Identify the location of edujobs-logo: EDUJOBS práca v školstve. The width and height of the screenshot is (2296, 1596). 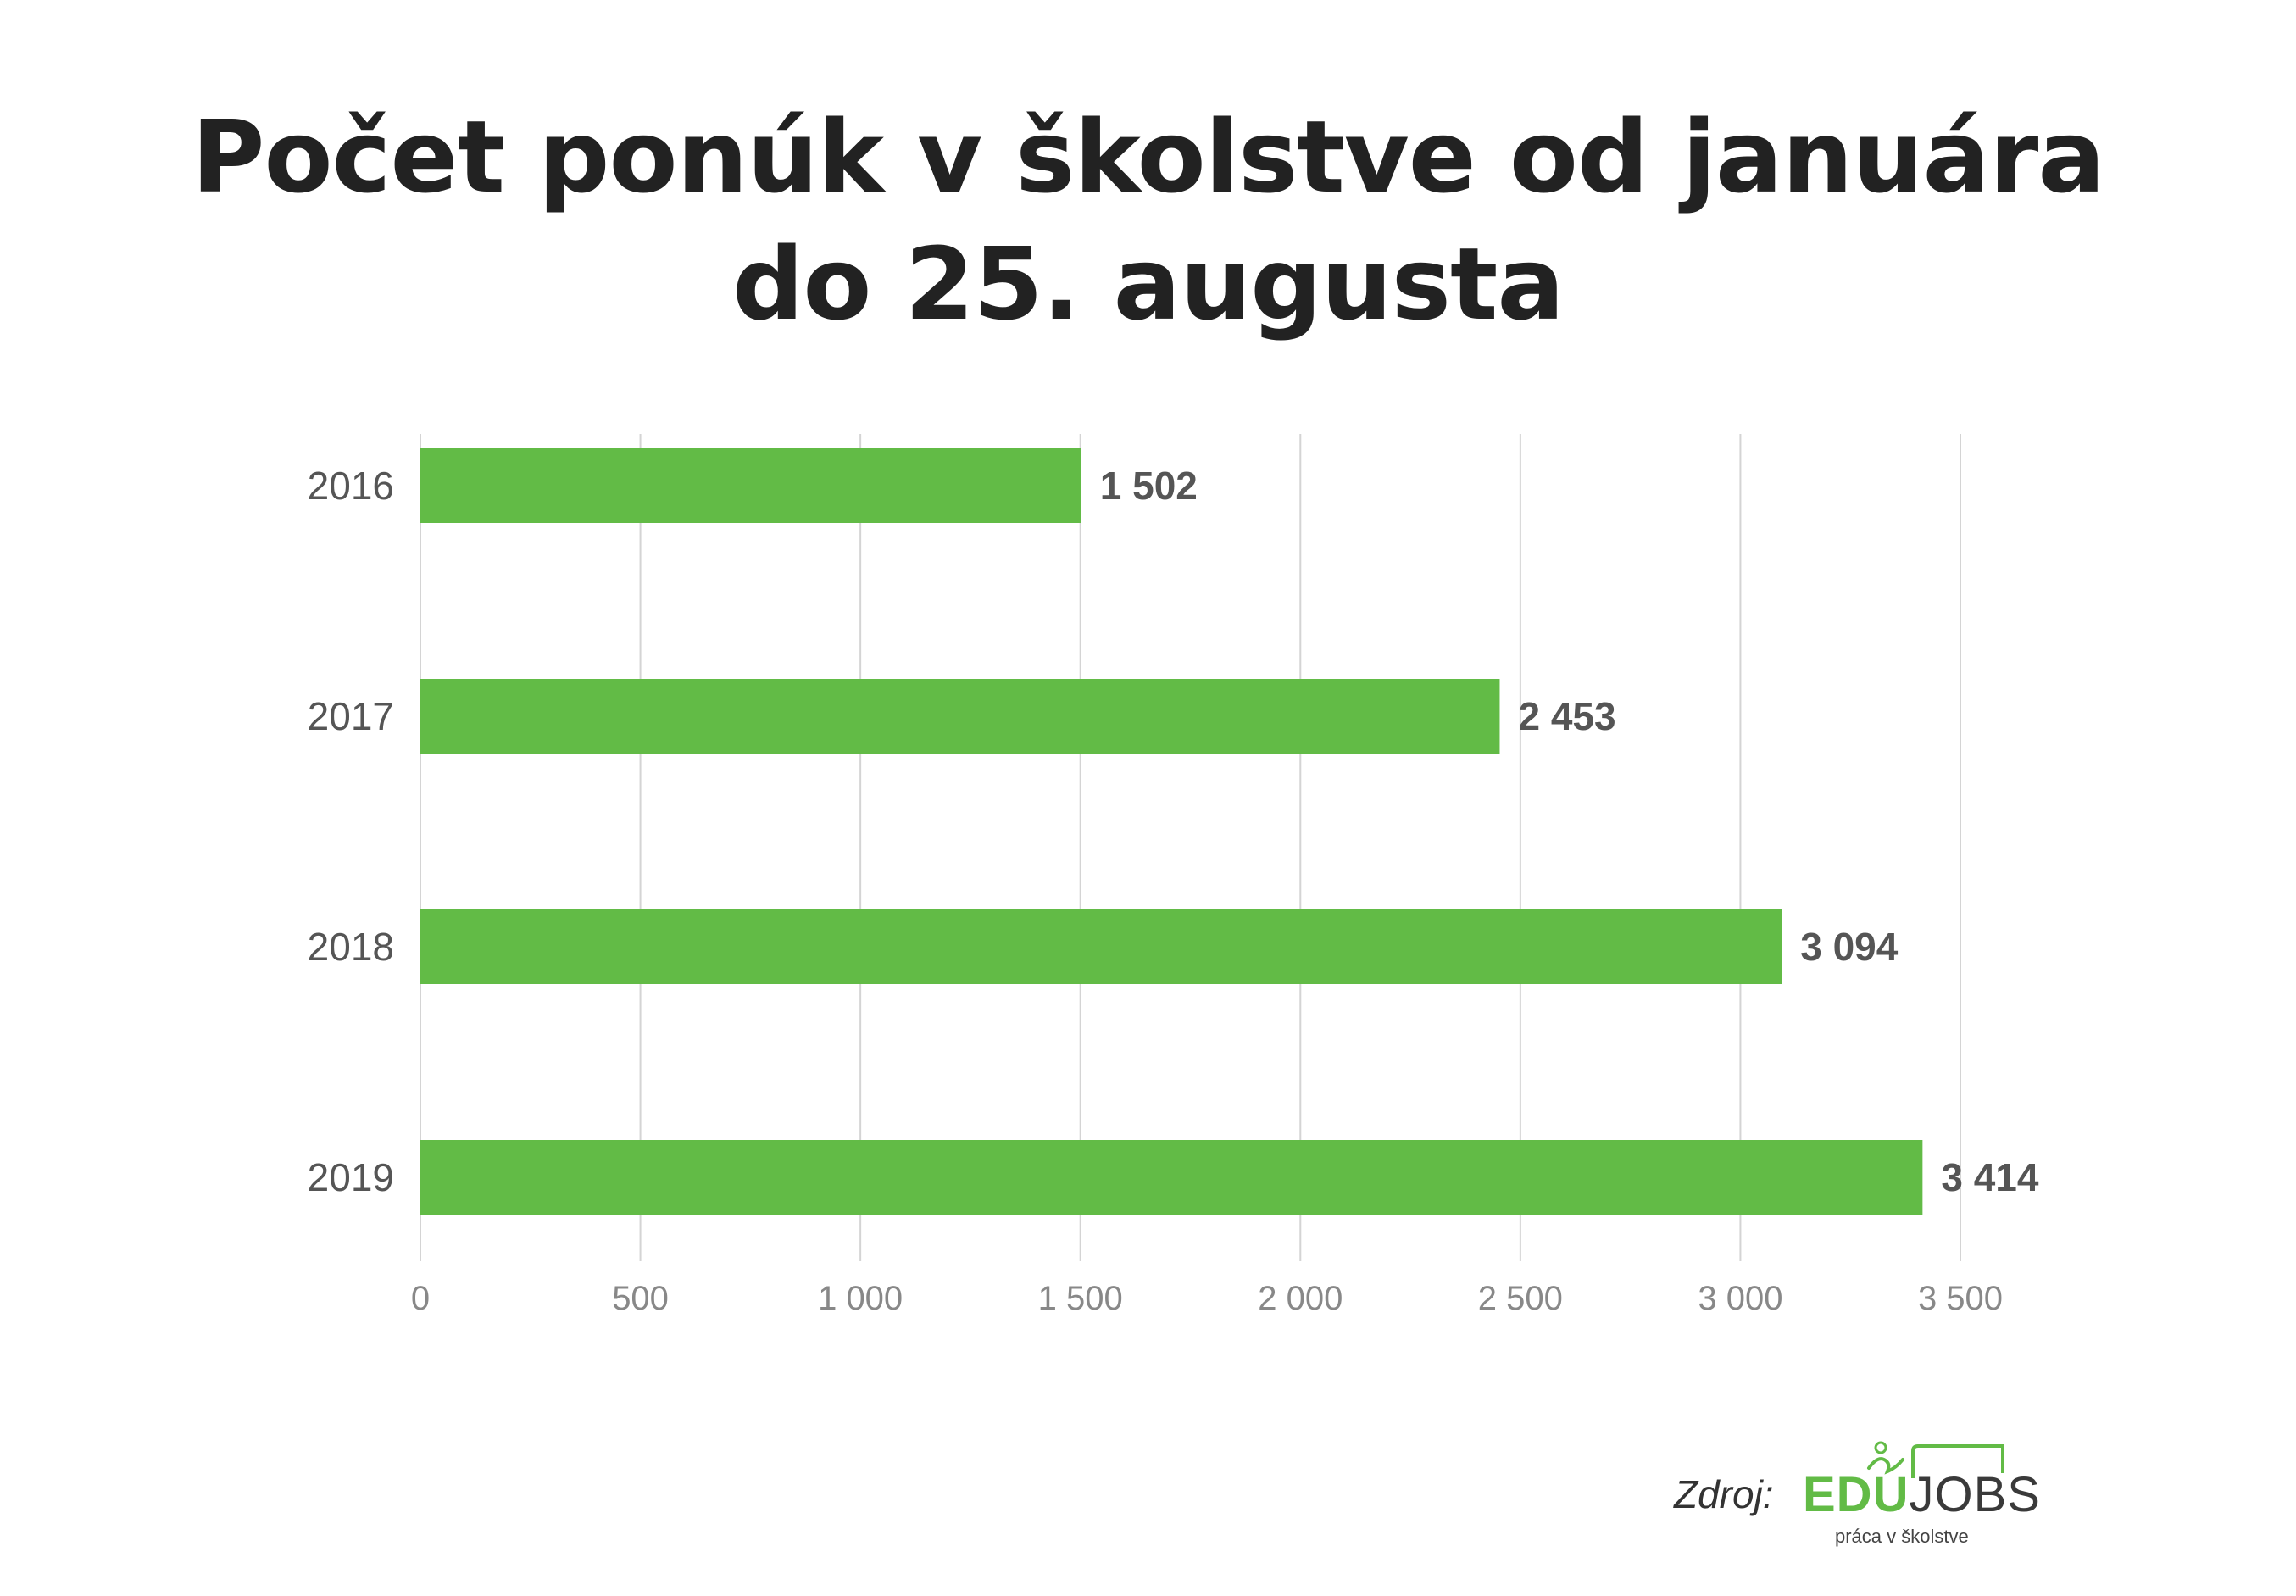
(1921, 1496).